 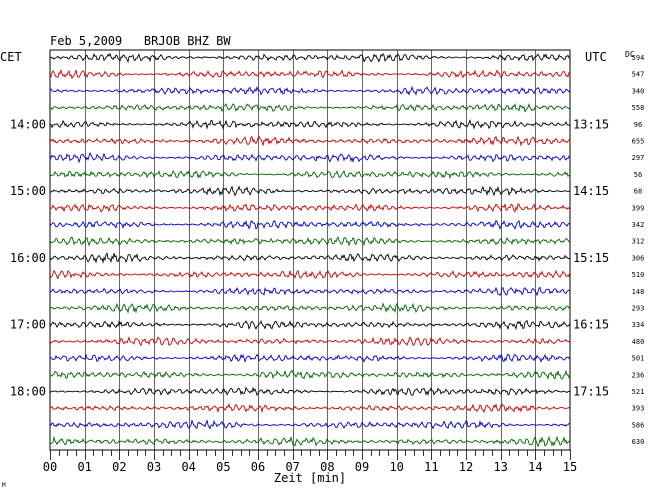 I want to click on x-tick-label: 08, so click(x=327, y=467).